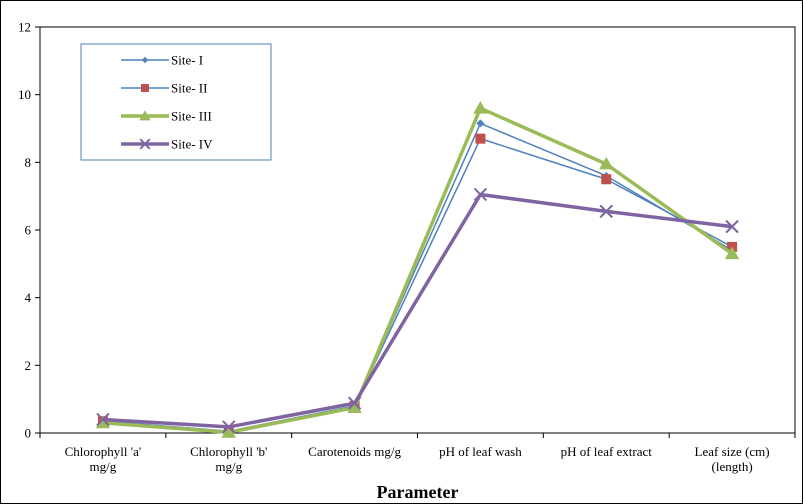  Describe the element at coordinates (191, 116) in the screenshot. I see `legend-label: Site- III` at that location.